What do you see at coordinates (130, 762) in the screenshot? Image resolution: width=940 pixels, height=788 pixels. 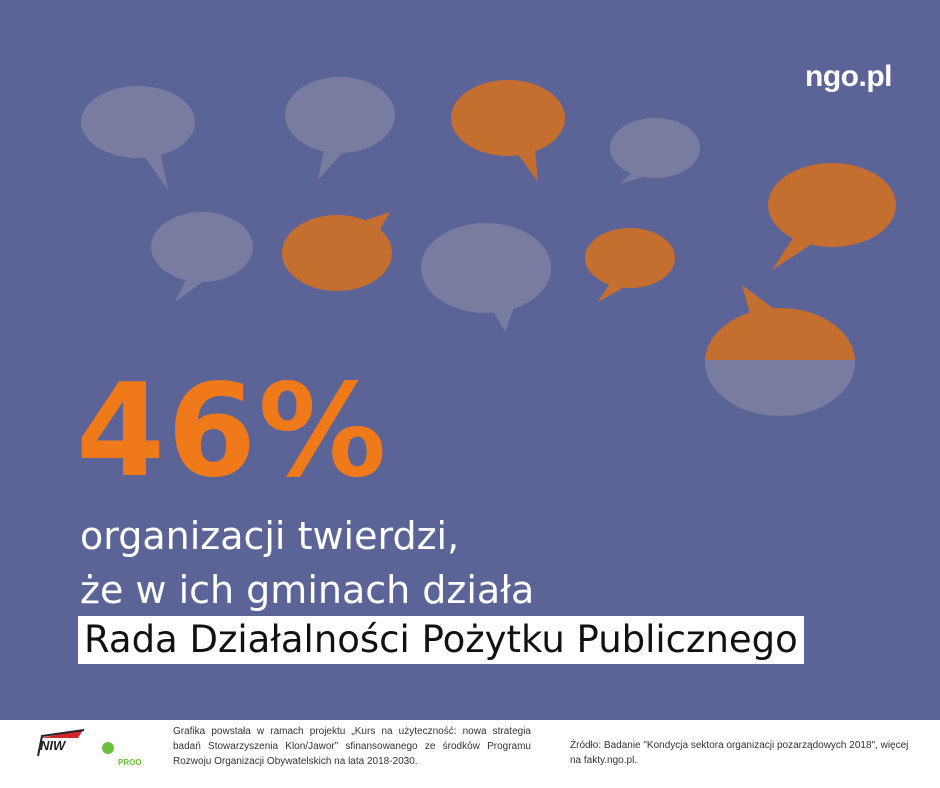 I see `logo-proo: PROO` at bounding box center [130, 762].